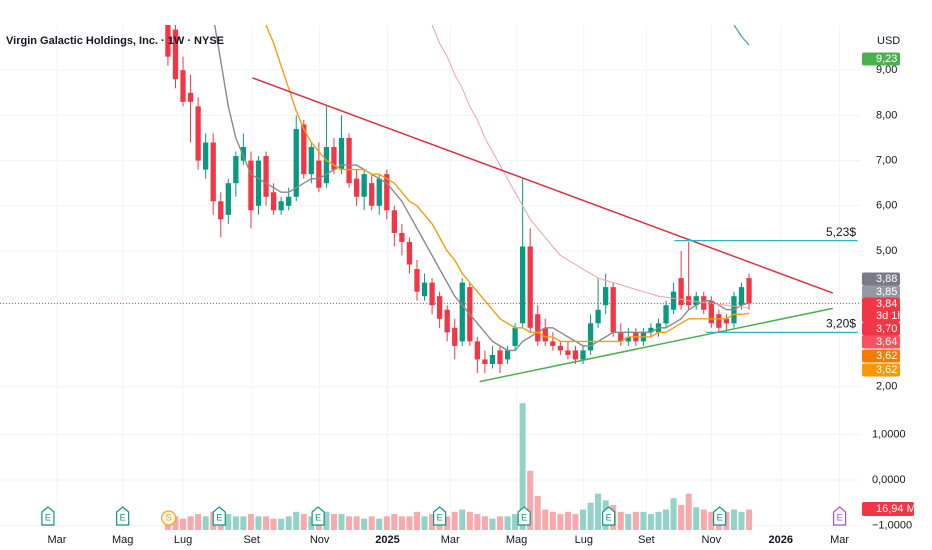  What do you see at coordinates (886, 356) in the screenshot?
I see `price-label: 3,62` at bounding box center [886, 356].